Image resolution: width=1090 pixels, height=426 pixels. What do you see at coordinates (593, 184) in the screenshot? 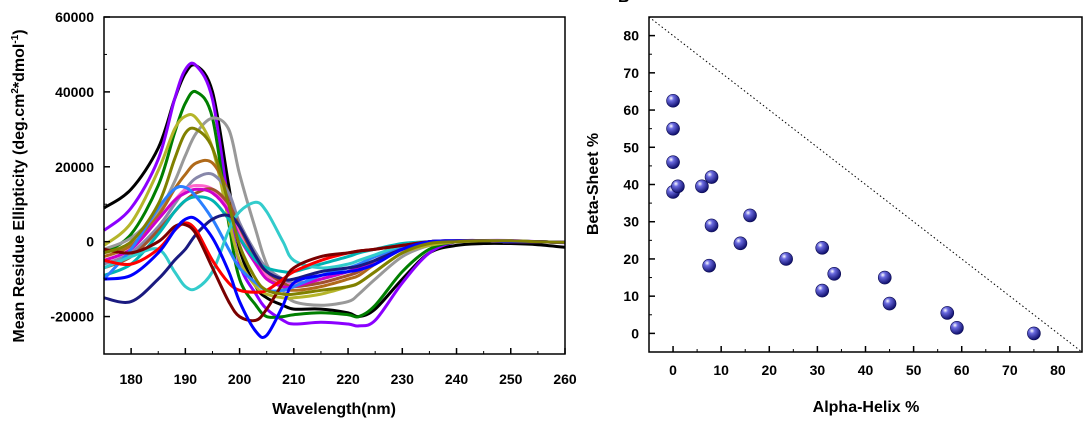
I see `scatter-y-axis-label: Beta-Sheet %` at bounding box center [593, 184].